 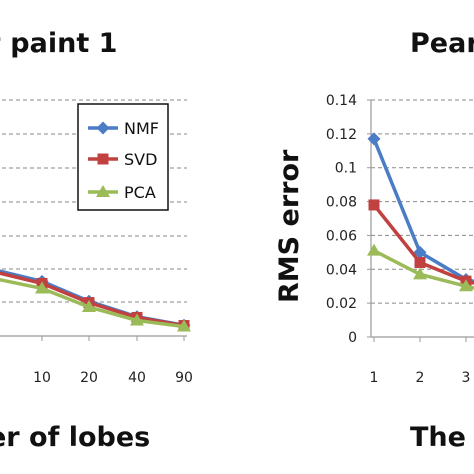 What do you see at coordinates (140, 159) in the screenshot?
I see `legend-label-svd: SVD` at bounding box center [140, 159].